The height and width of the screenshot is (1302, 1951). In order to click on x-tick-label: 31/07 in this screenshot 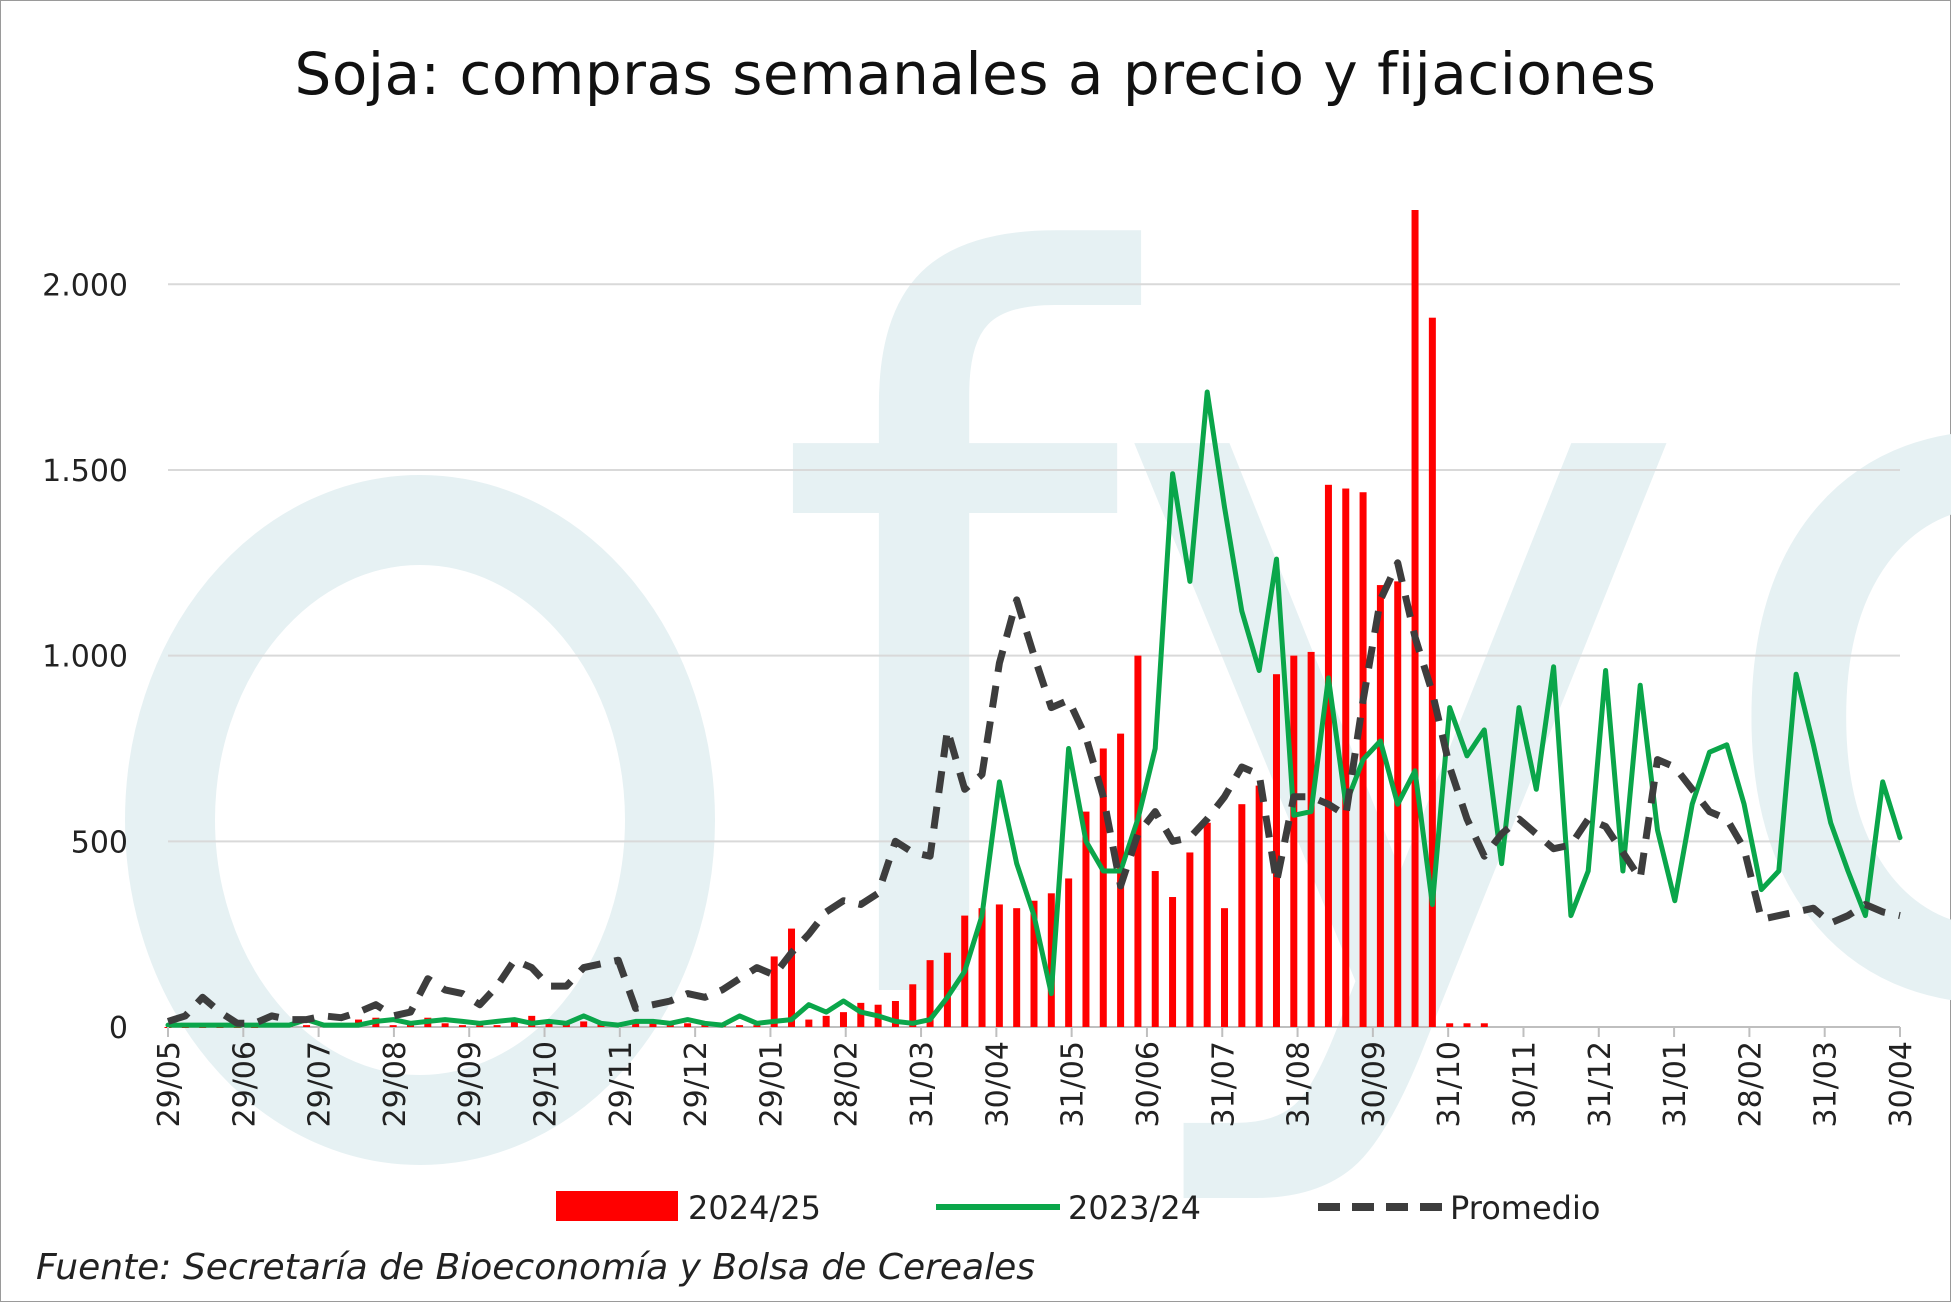, I will do `click(1223, 1084)`.